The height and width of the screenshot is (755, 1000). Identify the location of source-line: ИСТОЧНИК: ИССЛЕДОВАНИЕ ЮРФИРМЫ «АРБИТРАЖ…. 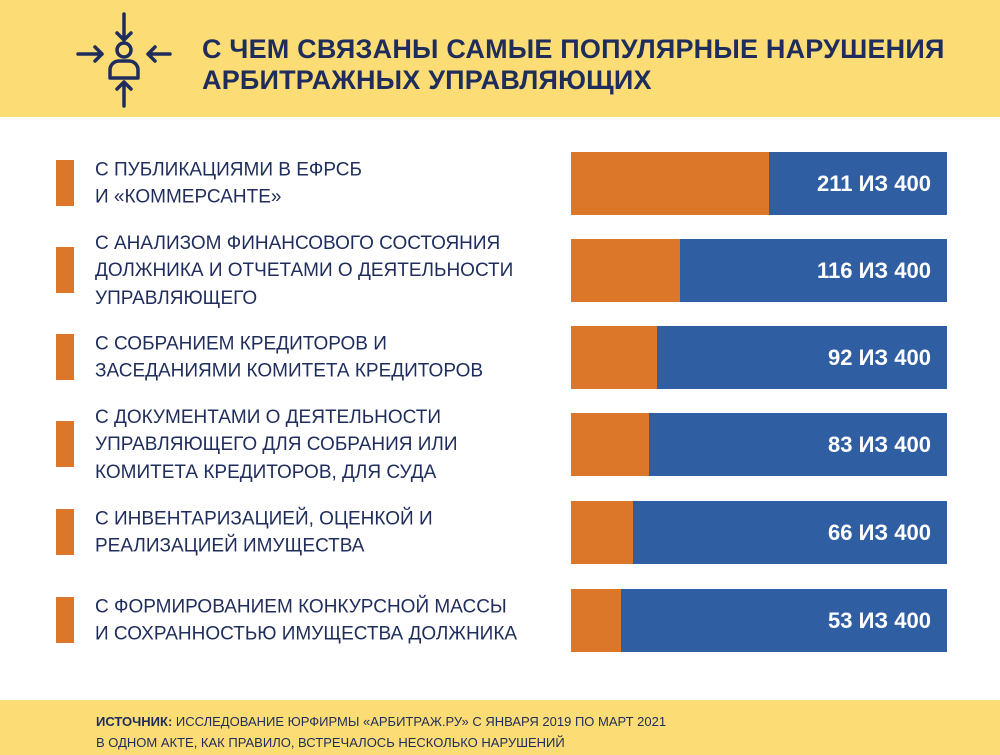
(548, 721).